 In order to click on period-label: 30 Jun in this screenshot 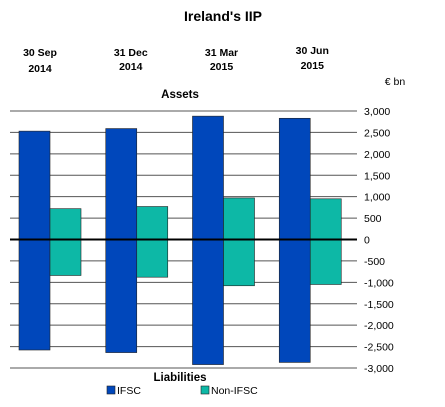, I will do `click(312, 51)`.